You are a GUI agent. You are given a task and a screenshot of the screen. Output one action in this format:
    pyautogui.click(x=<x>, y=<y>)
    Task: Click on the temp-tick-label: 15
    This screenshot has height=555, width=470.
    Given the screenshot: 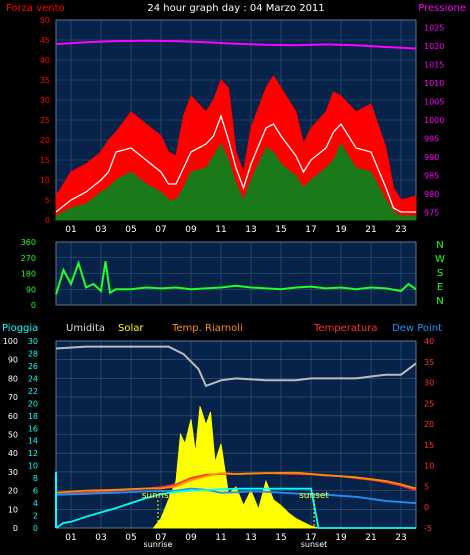 What is the action you would take?
    pyautogui.click(x=429, y=445)
    